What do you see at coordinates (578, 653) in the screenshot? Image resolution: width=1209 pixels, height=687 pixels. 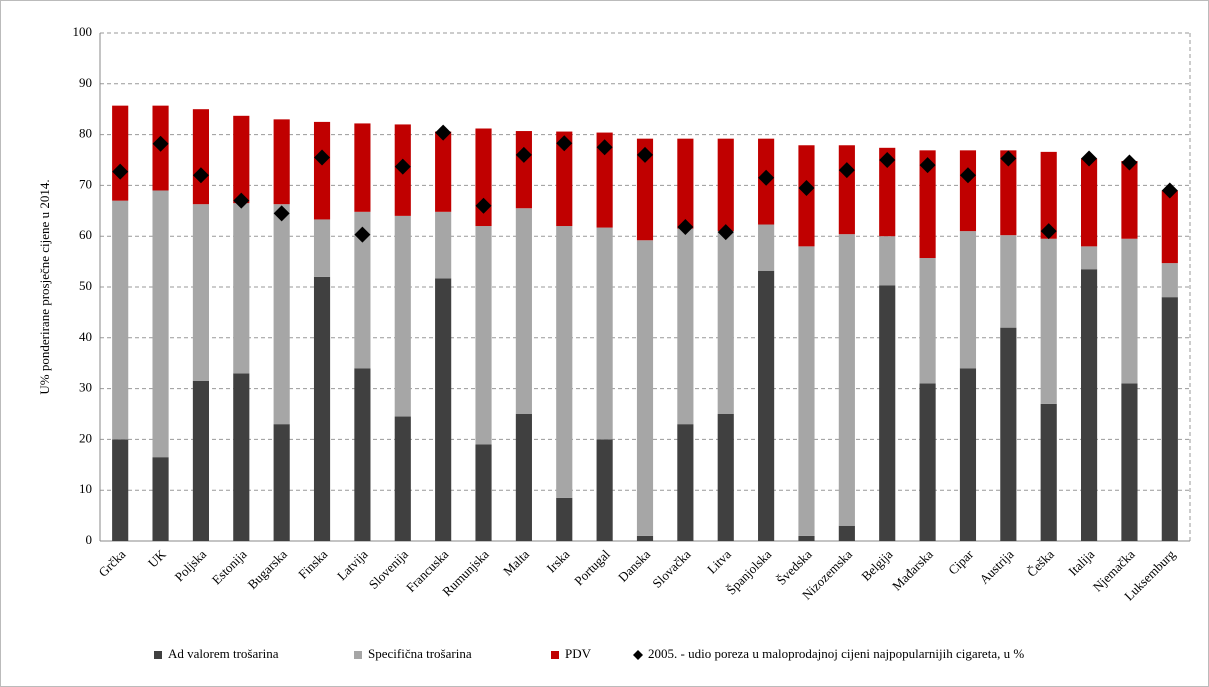 I see `legend-label: PDV` at bounding box center [578, 653].